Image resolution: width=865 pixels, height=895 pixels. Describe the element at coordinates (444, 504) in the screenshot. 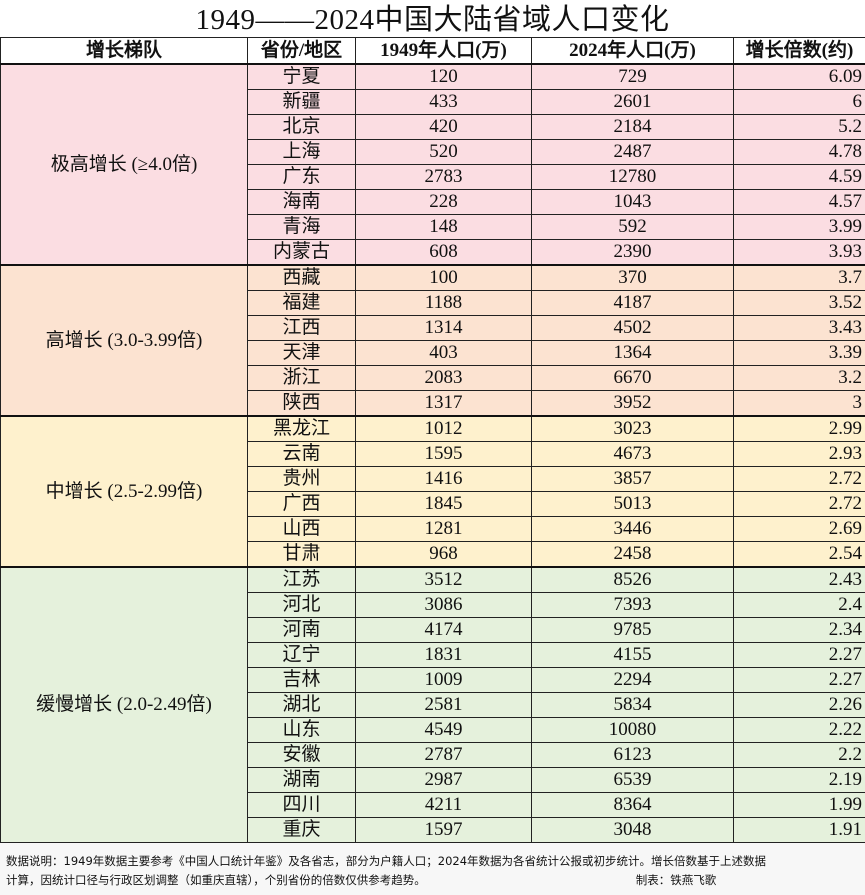

I see `pop1949-cell: 1845` at that location.